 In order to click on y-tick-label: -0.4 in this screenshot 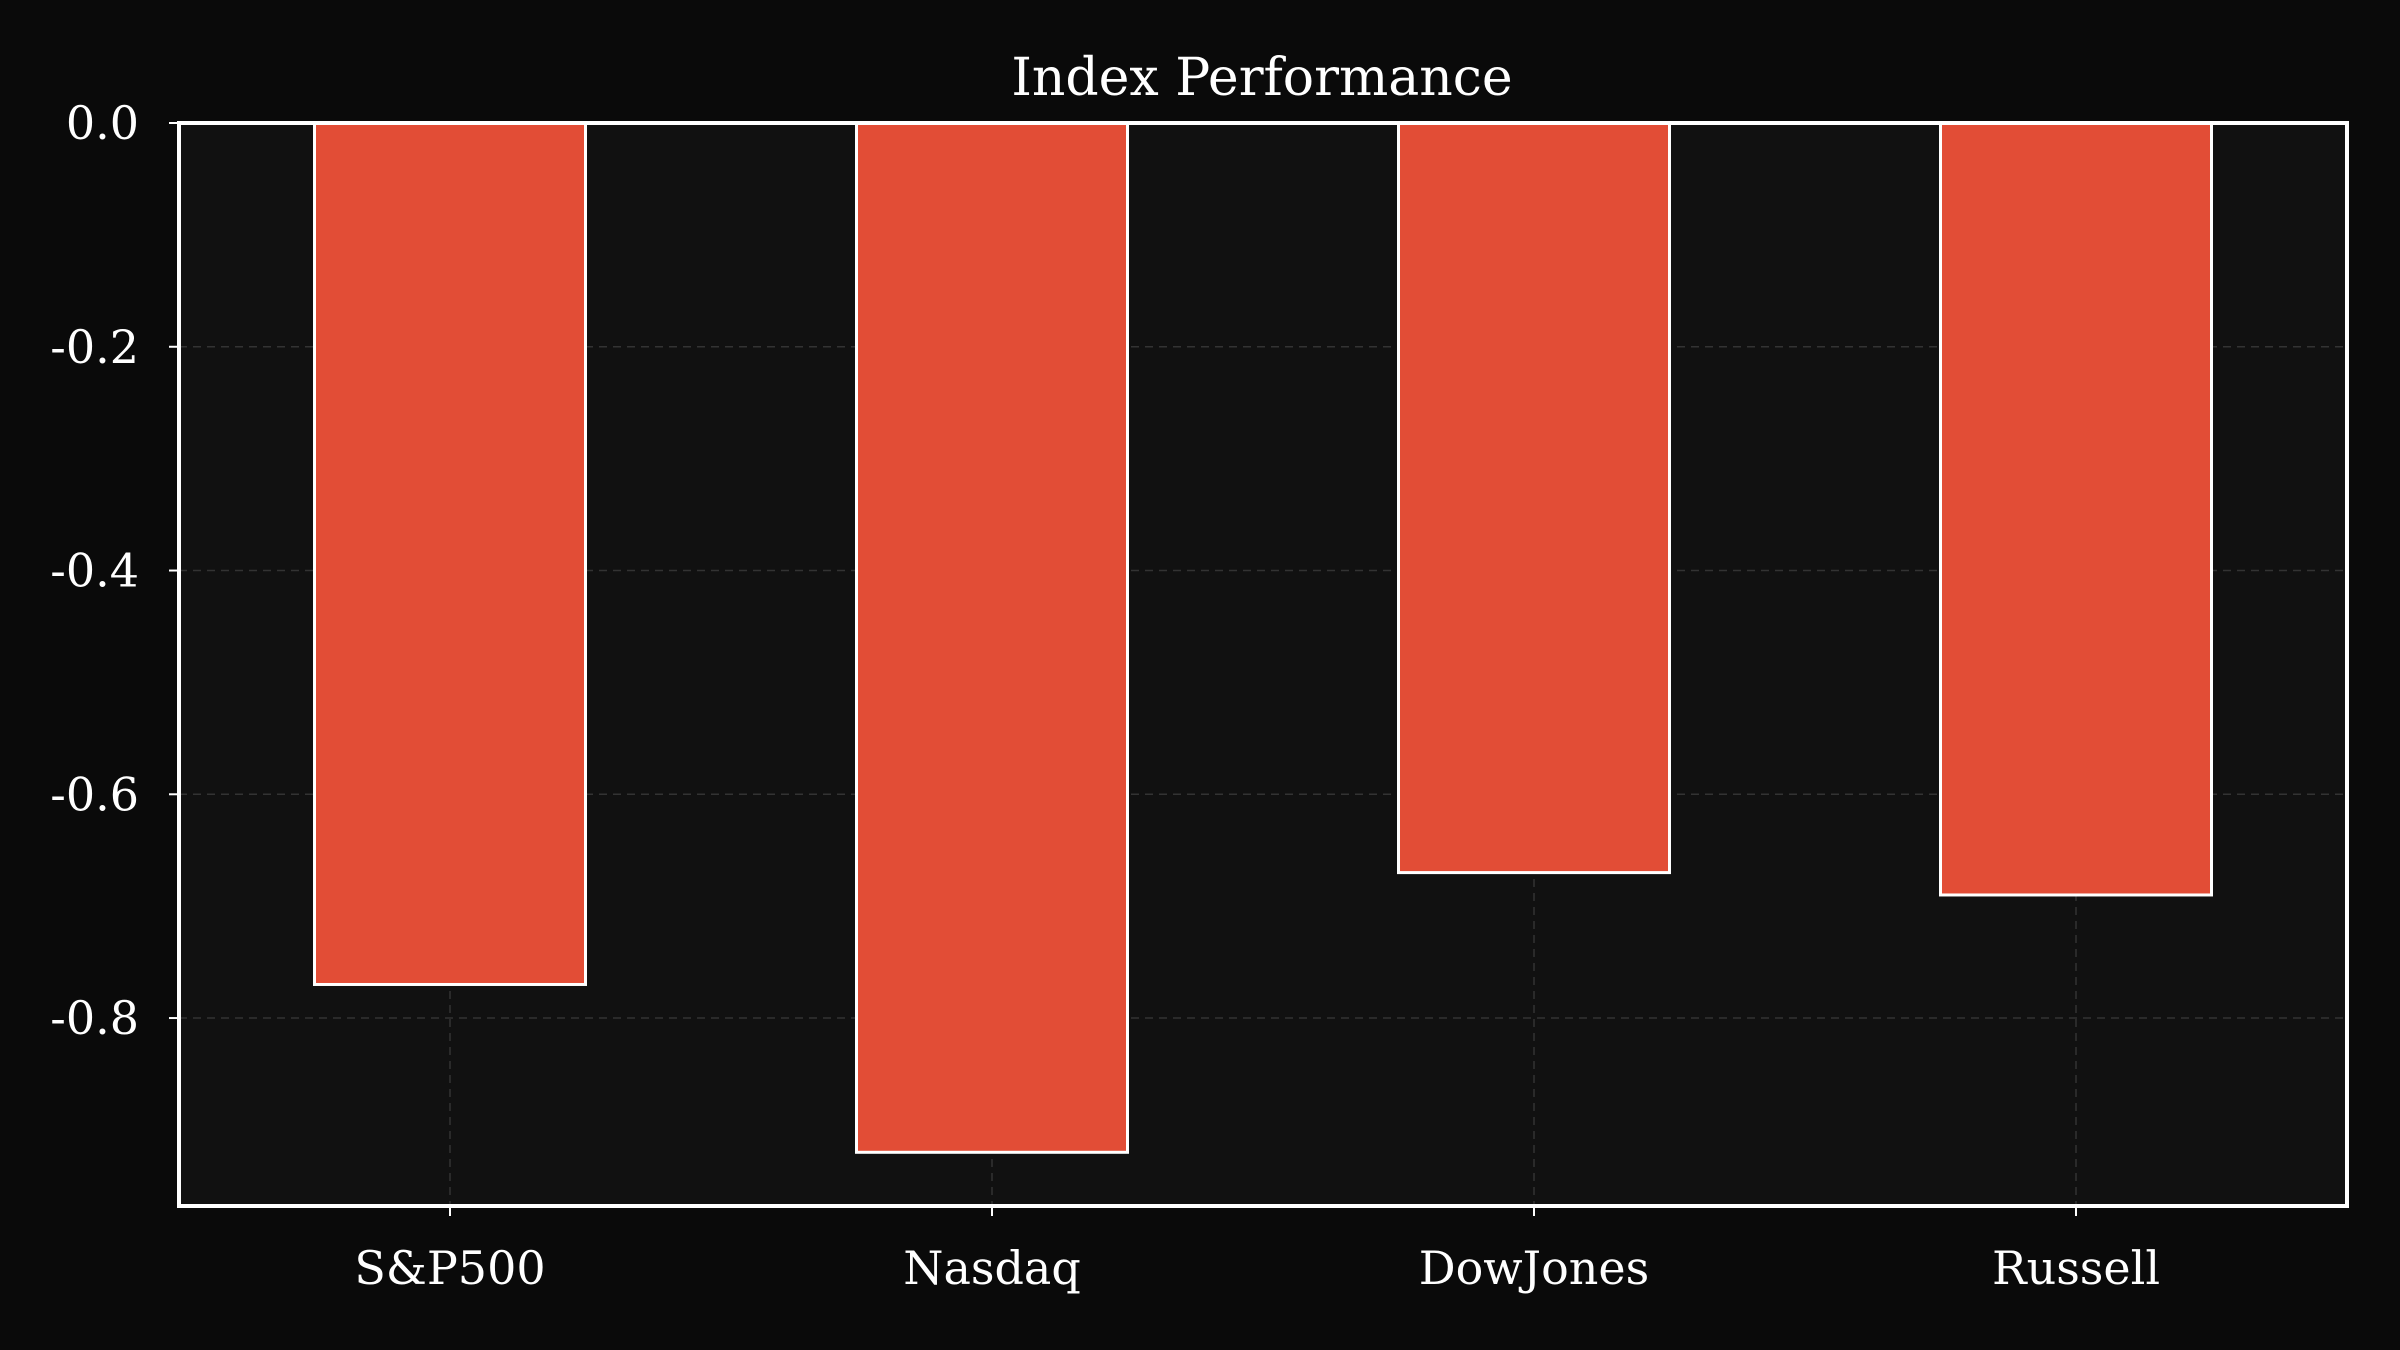, I will do `click(94, 571)`.